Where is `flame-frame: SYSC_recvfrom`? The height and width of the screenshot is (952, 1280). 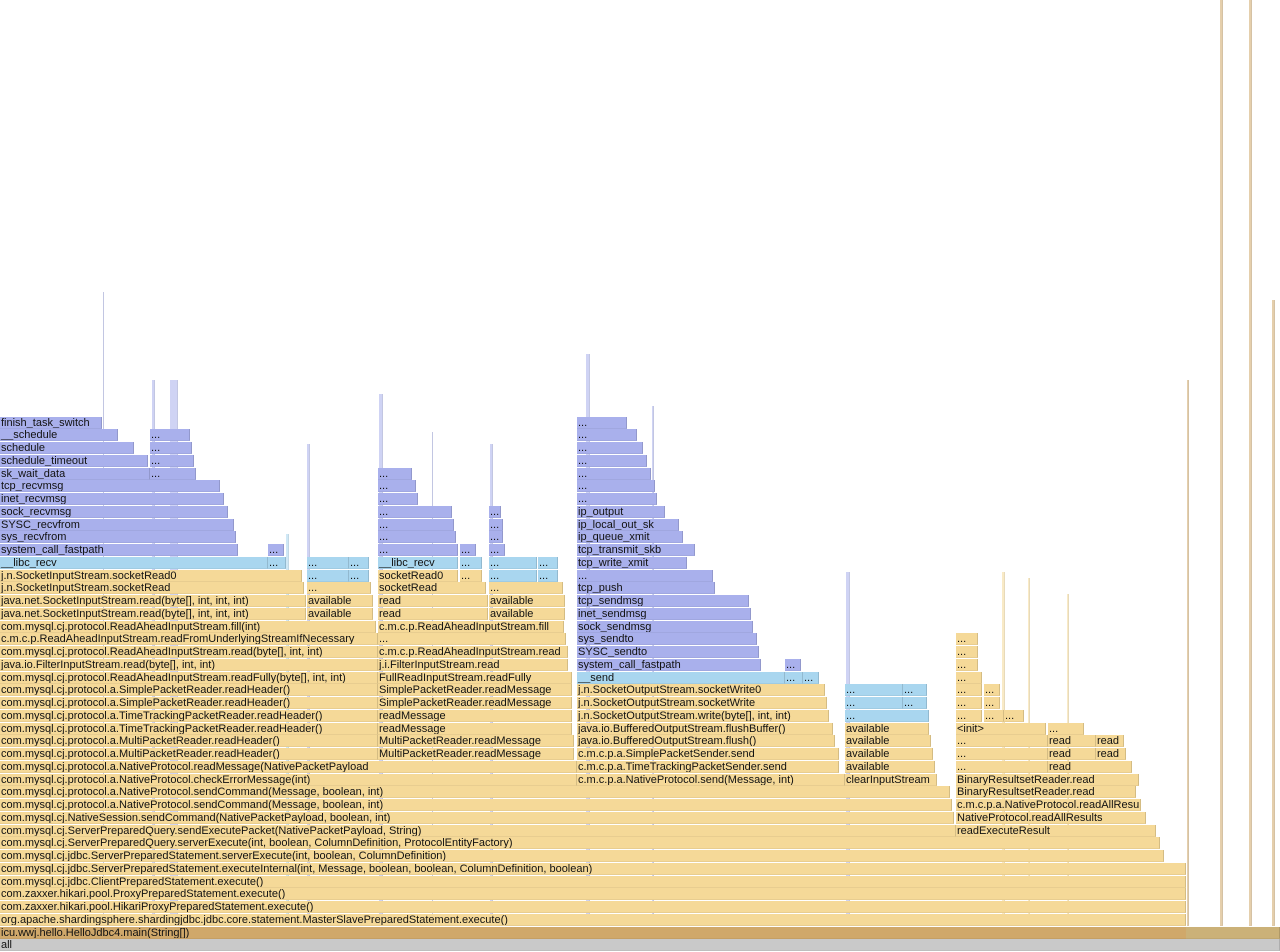 flame-frame: SYSC_recvfrom is located at coordinates (117, 524).